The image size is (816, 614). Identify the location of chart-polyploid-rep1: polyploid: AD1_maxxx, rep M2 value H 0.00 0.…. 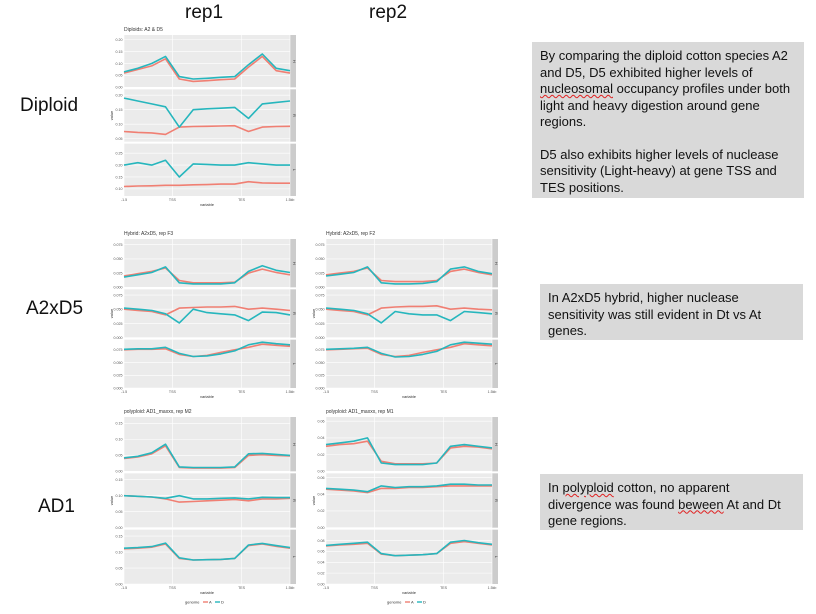
(209, 507).